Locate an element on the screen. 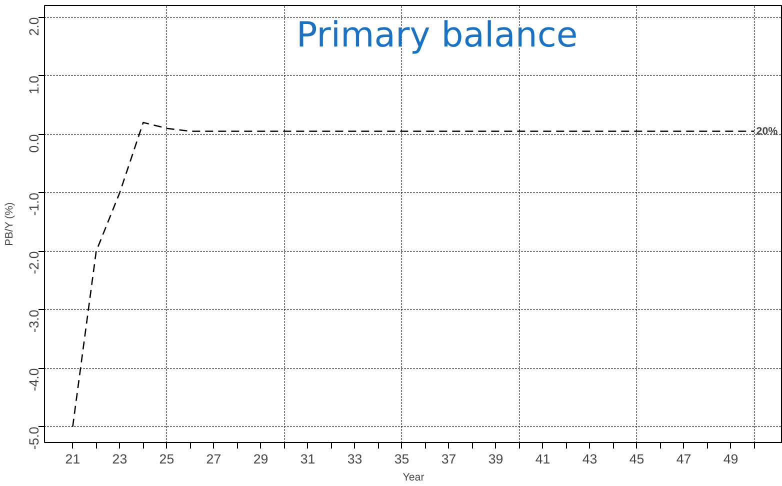 This screenshot has width=782, height=486. x-tick-label: 47 is located at coordinates (684, 459).